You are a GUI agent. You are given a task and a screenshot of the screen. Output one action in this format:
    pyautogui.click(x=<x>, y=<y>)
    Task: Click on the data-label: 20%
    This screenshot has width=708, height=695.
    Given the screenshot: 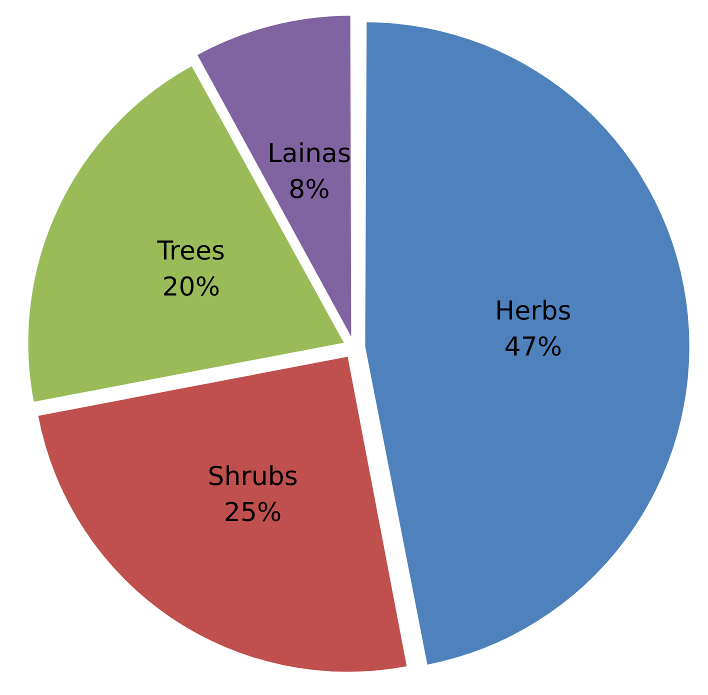 What is the action you would take?
    pyautogui.click(x=191, y=287)
    